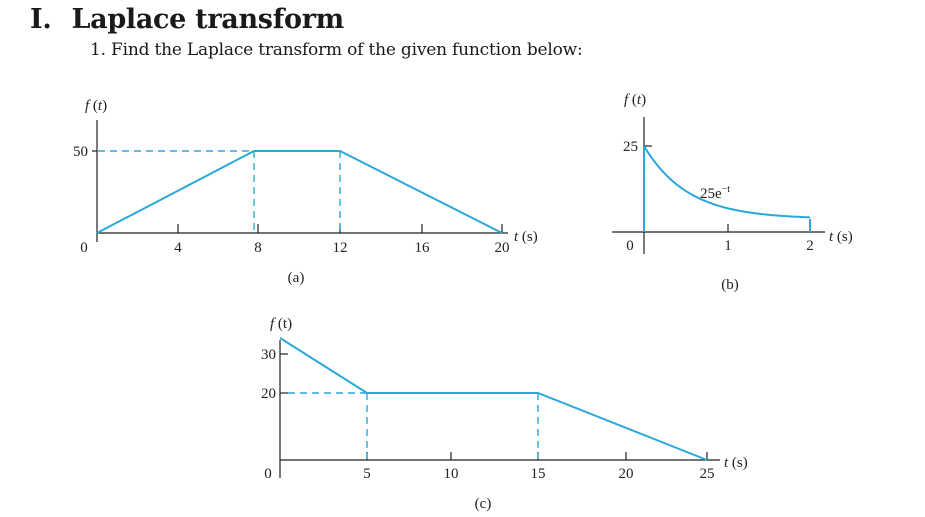  Describe the element at coordinates (707, 474) in the screenshot. I see `figure-c-x-tick-label: 25` at that location.